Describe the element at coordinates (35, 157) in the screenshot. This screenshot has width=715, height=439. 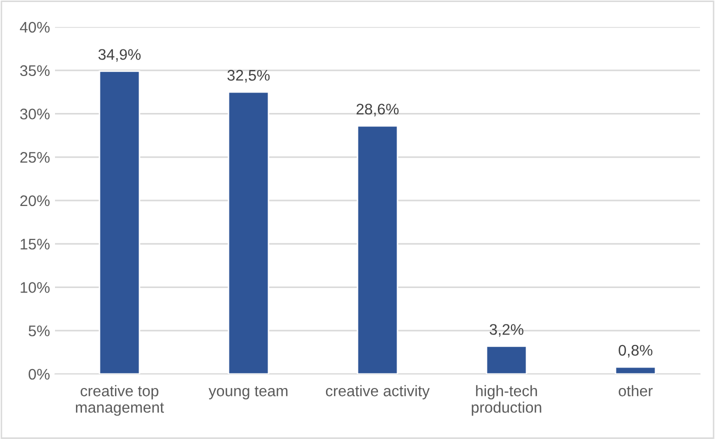
I see `y-tick-label: 25%` at that location.